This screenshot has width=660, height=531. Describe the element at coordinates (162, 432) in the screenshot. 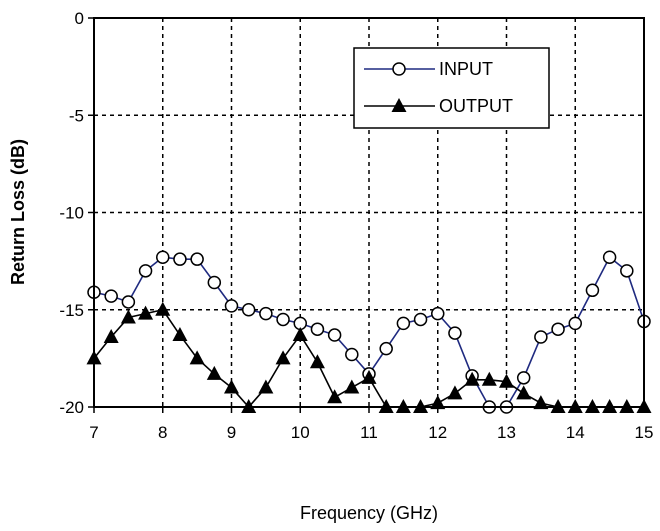

I see `x-tick-label: 8` at that location.